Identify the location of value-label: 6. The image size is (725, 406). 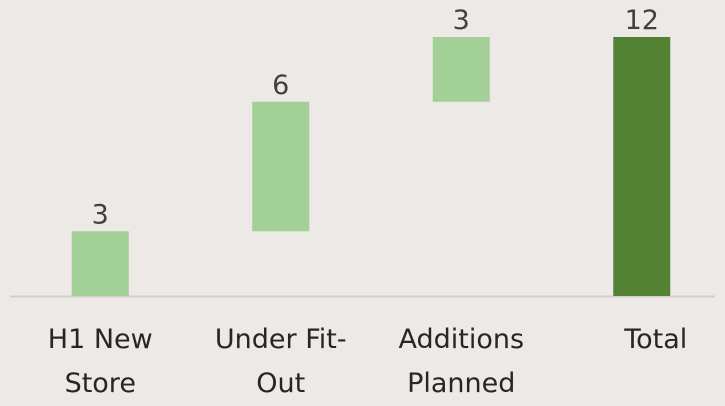
(280, 85).